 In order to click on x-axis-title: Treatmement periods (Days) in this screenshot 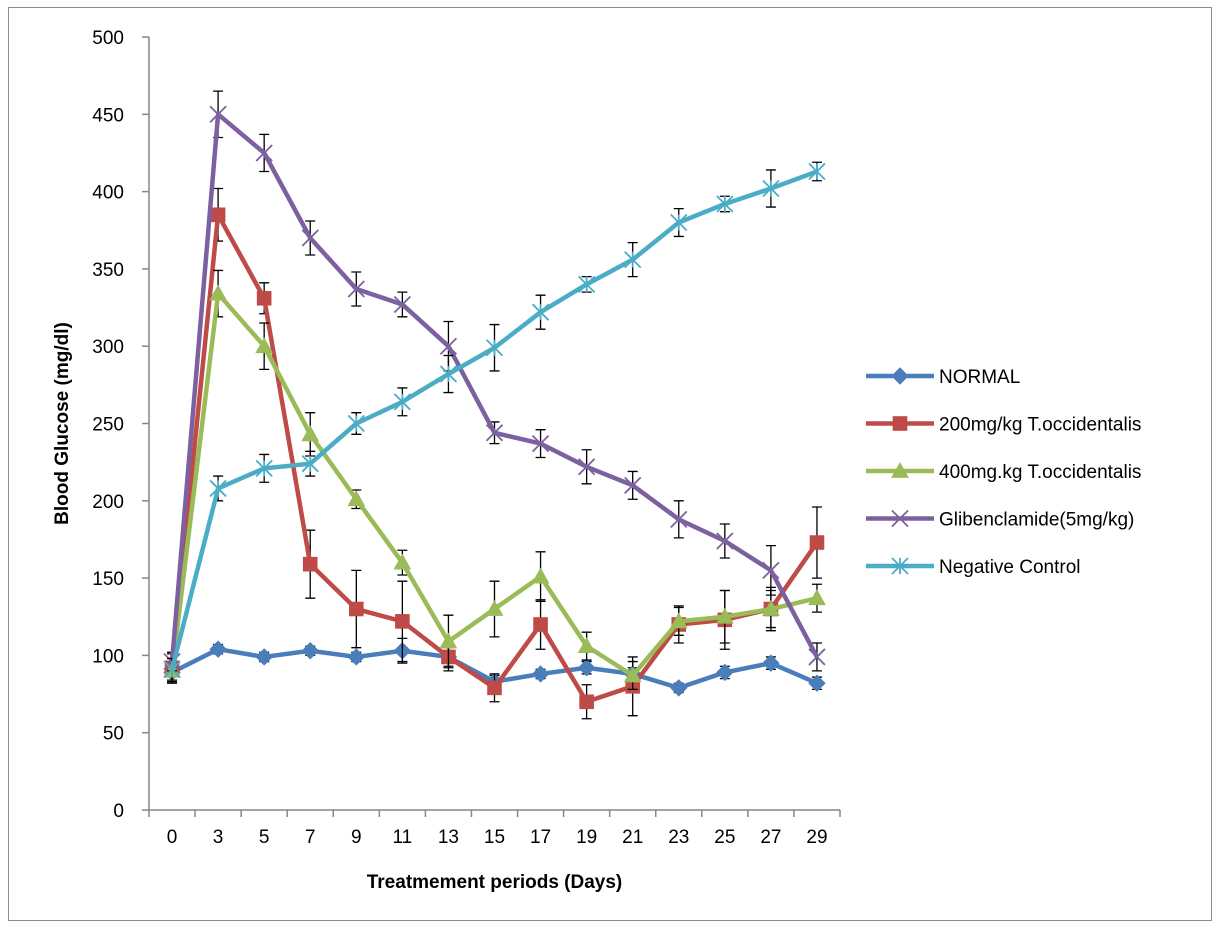, I will do `click(495, 882)`.